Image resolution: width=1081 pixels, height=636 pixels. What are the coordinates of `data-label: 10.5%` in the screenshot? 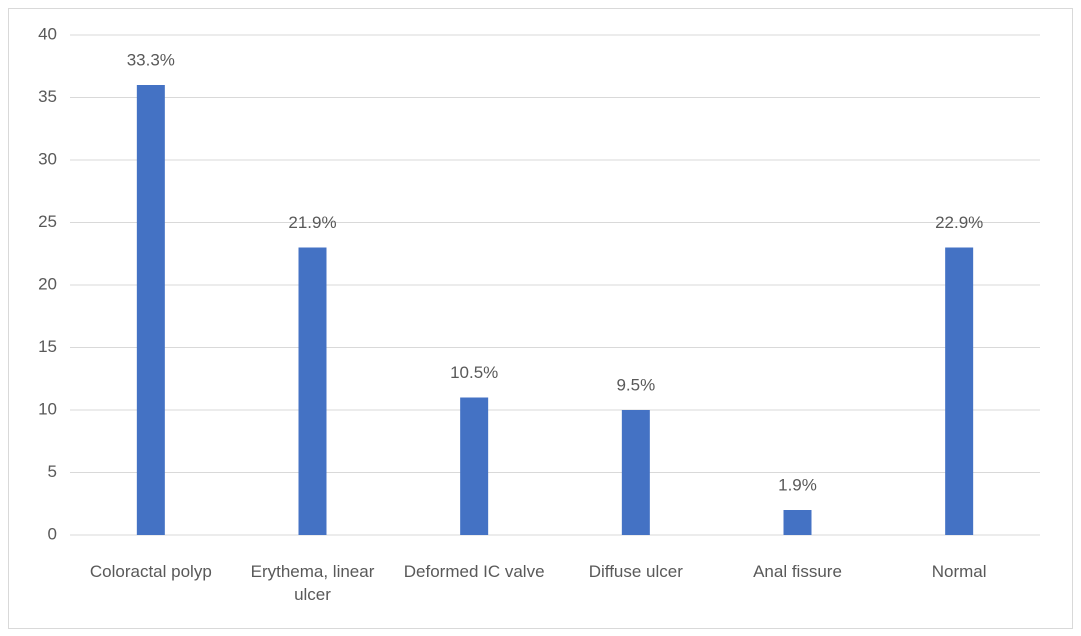 It's located at (474, 372).